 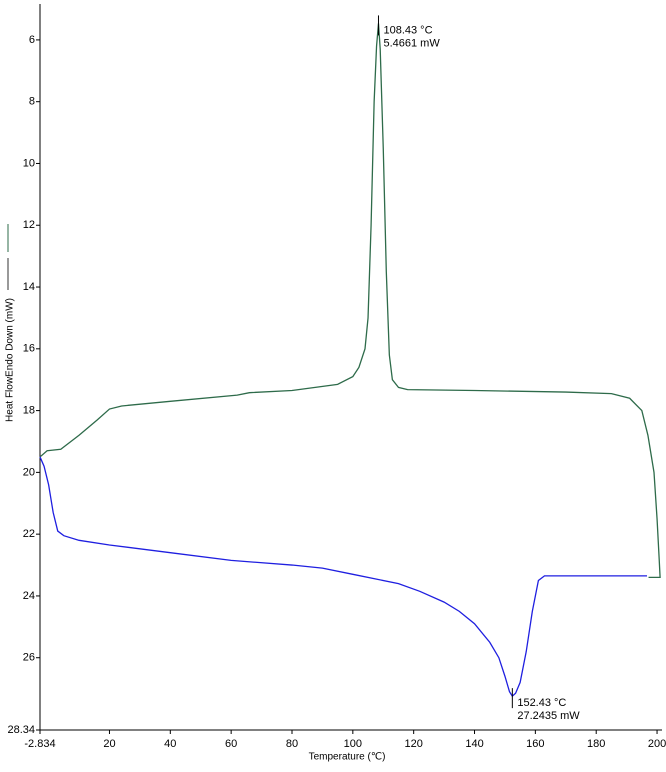 What do you see at coordinates (407, 30) in the screenshot?
I see `annotation: 108.43 °C` at bounding box center [407, 30].